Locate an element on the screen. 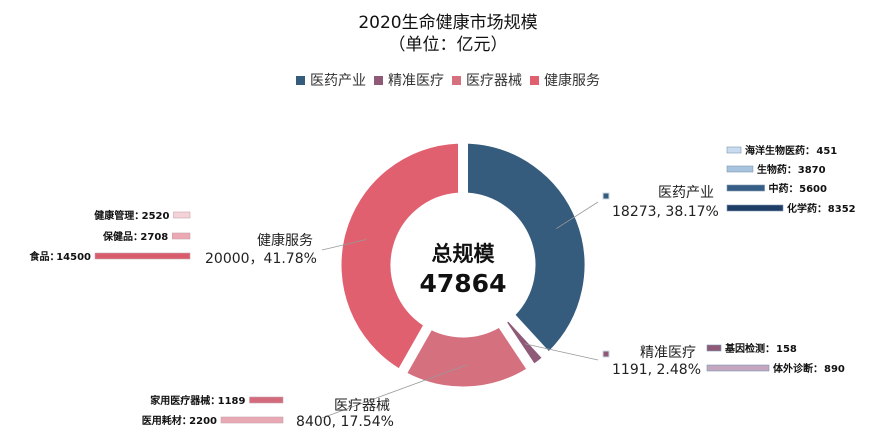 The image size is (896, 445). legend-label: 医疗器械 is located at coordinates (494, 81).